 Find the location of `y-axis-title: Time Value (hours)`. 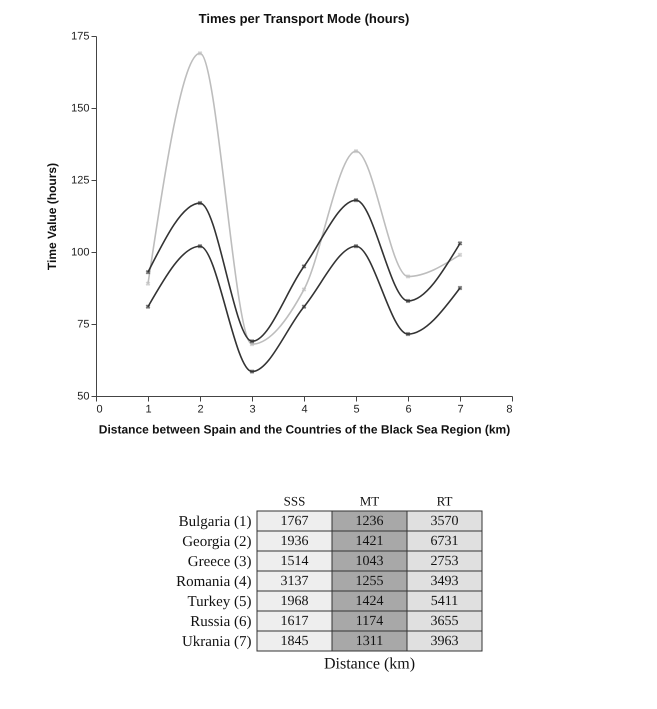

y-axis-title: Time Value (hours) is located at coordinates (52, 216).